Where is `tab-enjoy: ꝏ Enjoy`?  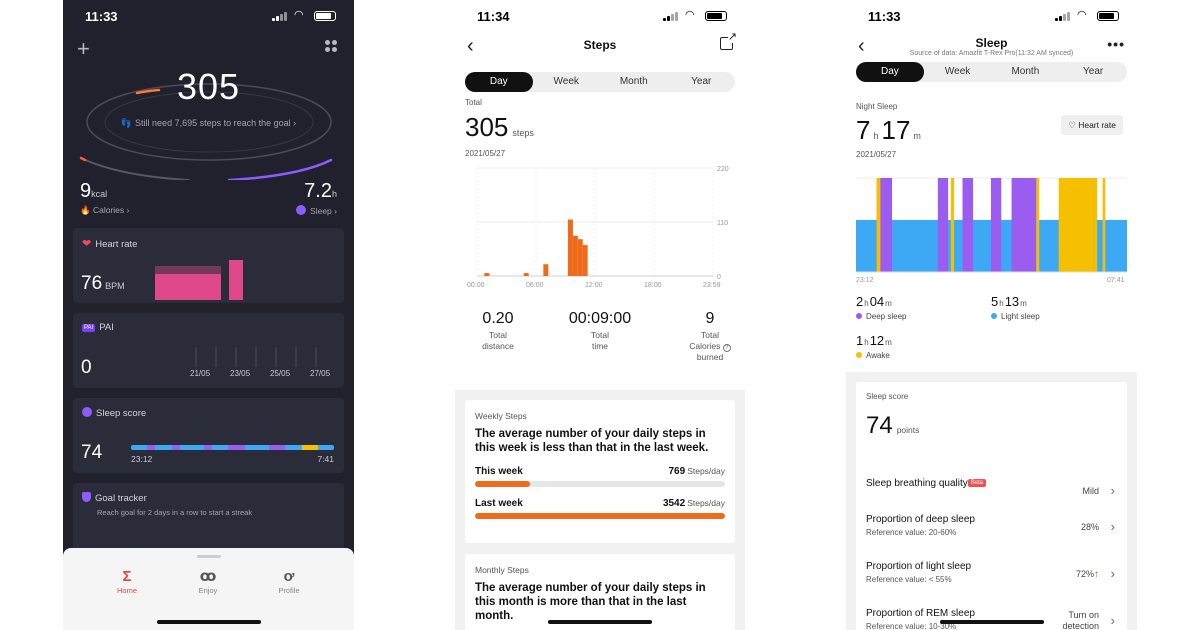 tab-enjoy: ꝏ Enjoy is located at coordinates (208, 581).